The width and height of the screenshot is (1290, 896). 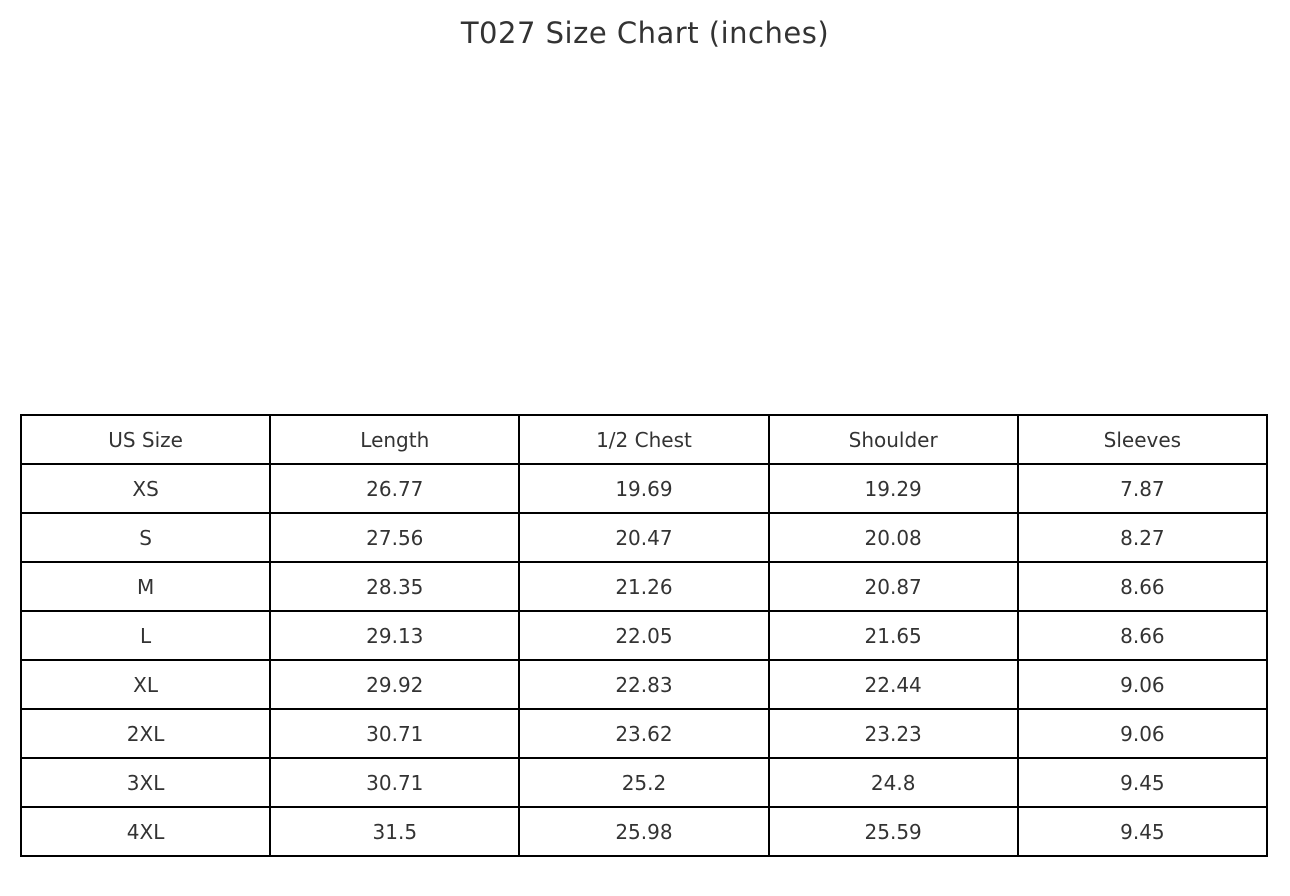 I want to click on table-cell: 20.08, so click(x=893, y=537).